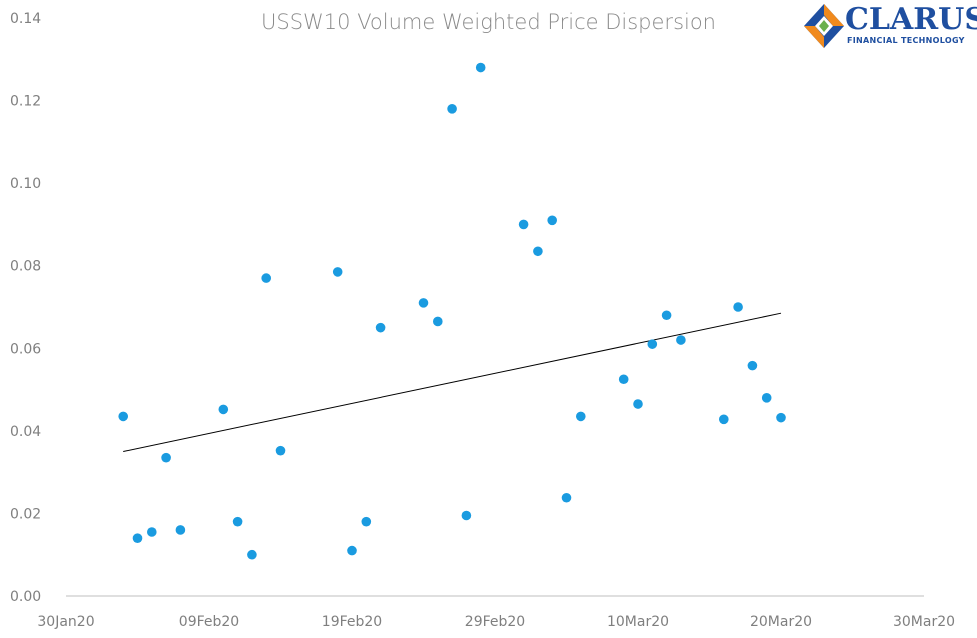 This screenshot has height=638, width=977. Describe the element at coordinates (65, 622) in the screenshot. I see `x-tick-label: 30Jan20` at that location.